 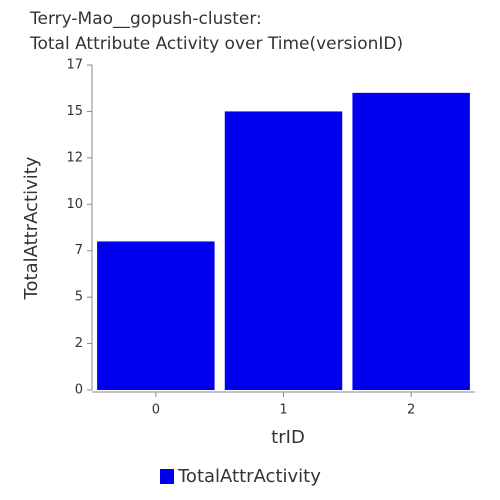 I want to click on x-tick-label: 1, so click(x=283, y=410).